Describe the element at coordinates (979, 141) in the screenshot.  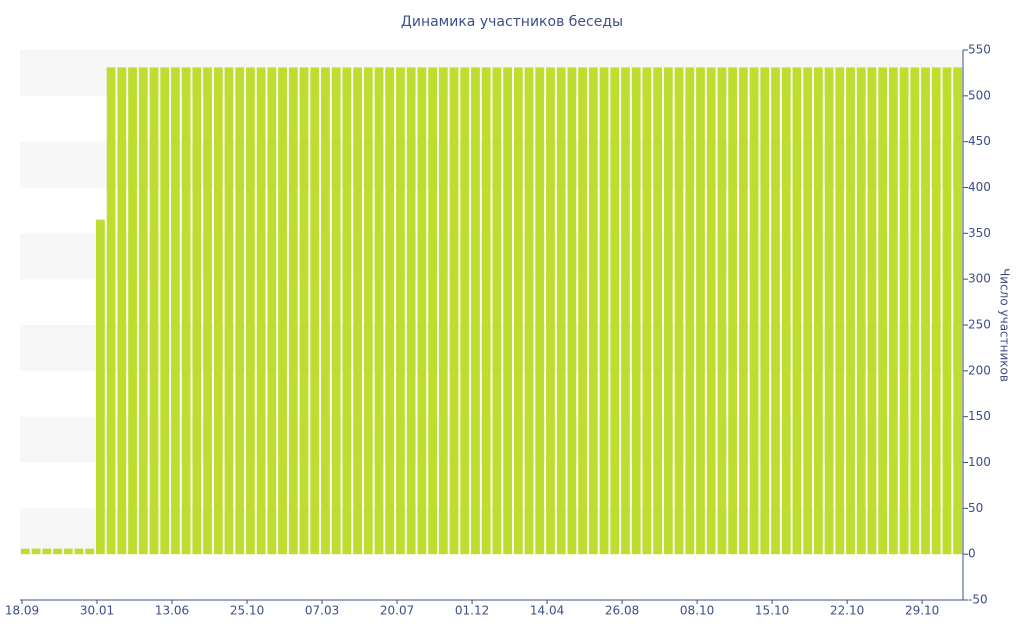
I see `y-tick-label: 450` at that location.